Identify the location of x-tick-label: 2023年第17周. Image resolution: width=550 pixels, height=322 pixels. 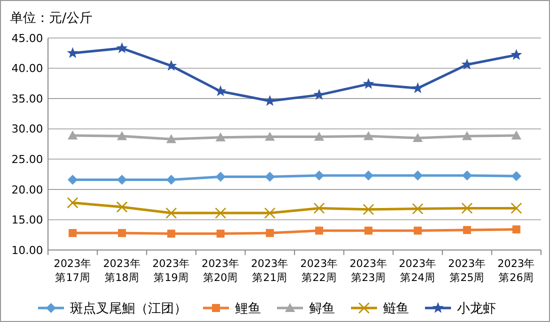
(73, 271).